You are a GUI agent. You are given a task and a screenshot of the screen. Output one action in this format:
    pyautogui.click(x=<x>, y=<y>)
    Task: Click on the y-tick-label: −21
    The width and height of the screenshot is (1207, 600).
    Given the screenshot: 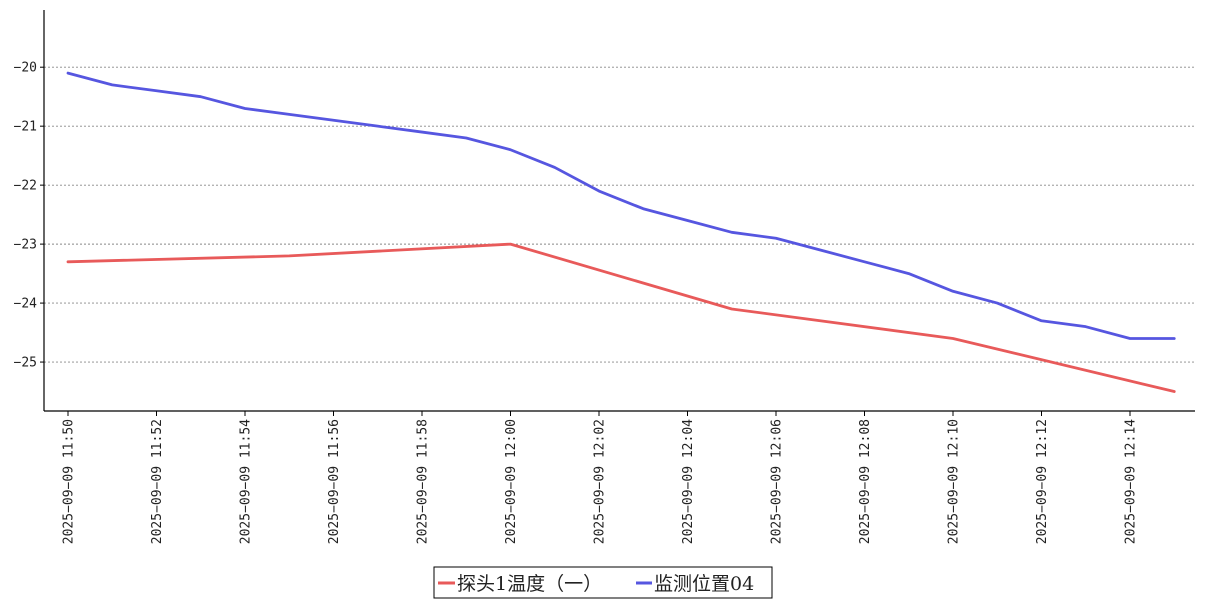 What is the action you would take?
    pyautogui.click(x=25, y=127)
    